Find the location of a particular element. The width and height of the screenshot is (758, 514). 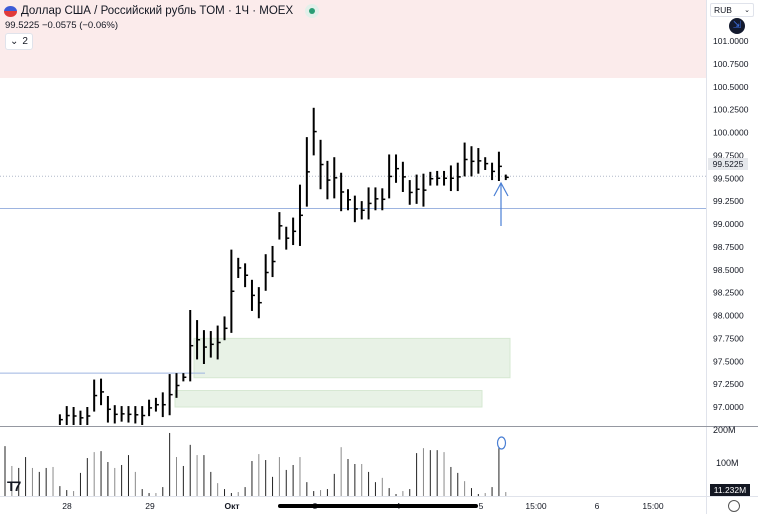

indicators-toggle-button: ⌄ 2 is located at coordinates (19, 41).